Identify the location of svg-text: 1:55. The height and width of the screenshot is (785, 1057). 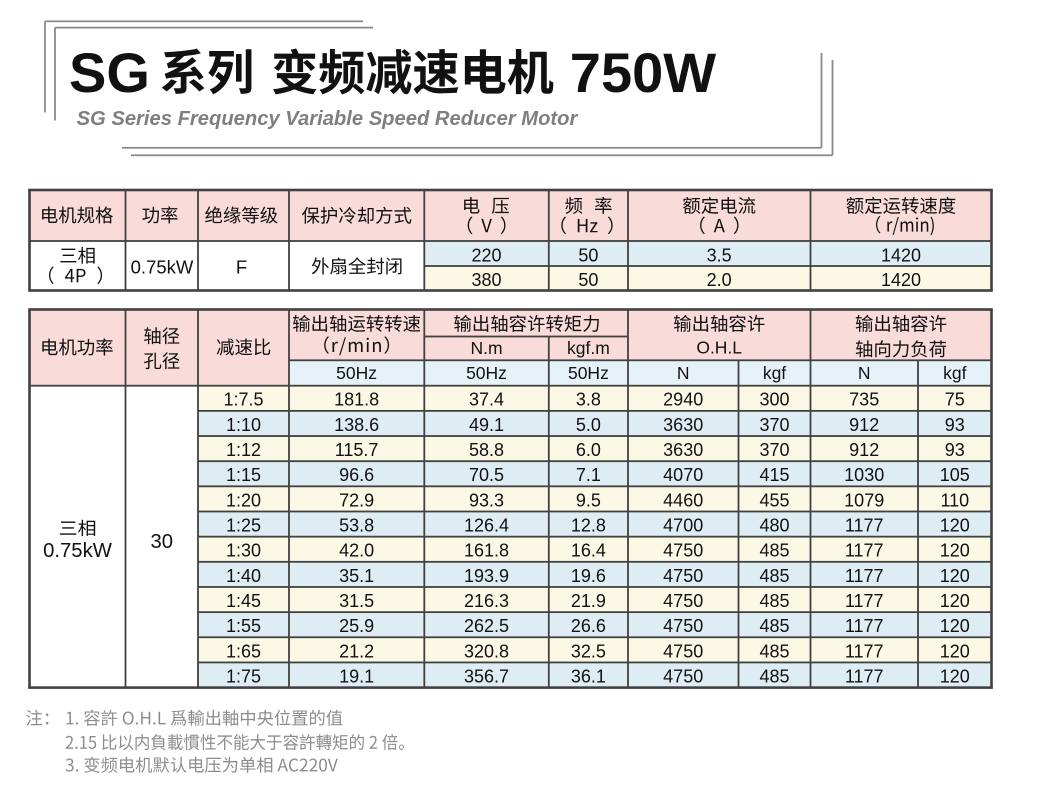
(243, 626).